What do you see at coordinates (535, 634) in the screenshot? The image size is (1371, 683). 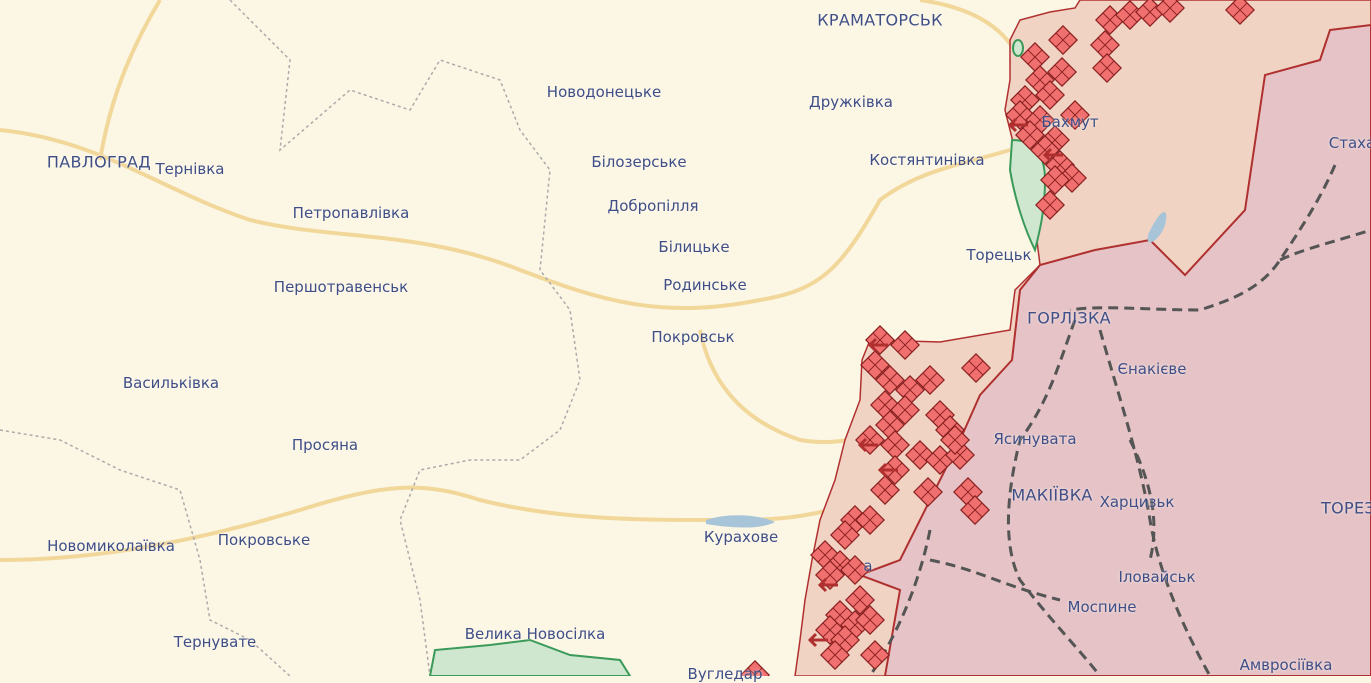 I see `place-label-velyka-novosilka: Велика Новосілка` at bounding box center [535, 634].